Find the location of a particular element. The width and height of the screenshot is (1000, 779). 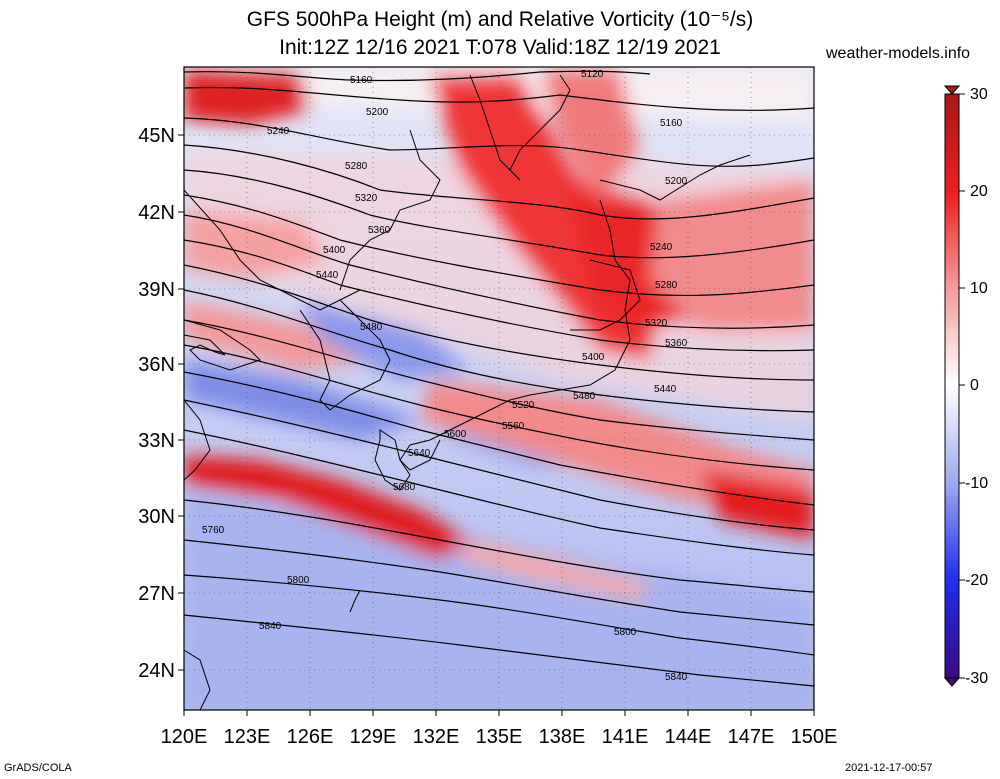

software-credit: GrADS/COLA is located at coordinates (38, 768).